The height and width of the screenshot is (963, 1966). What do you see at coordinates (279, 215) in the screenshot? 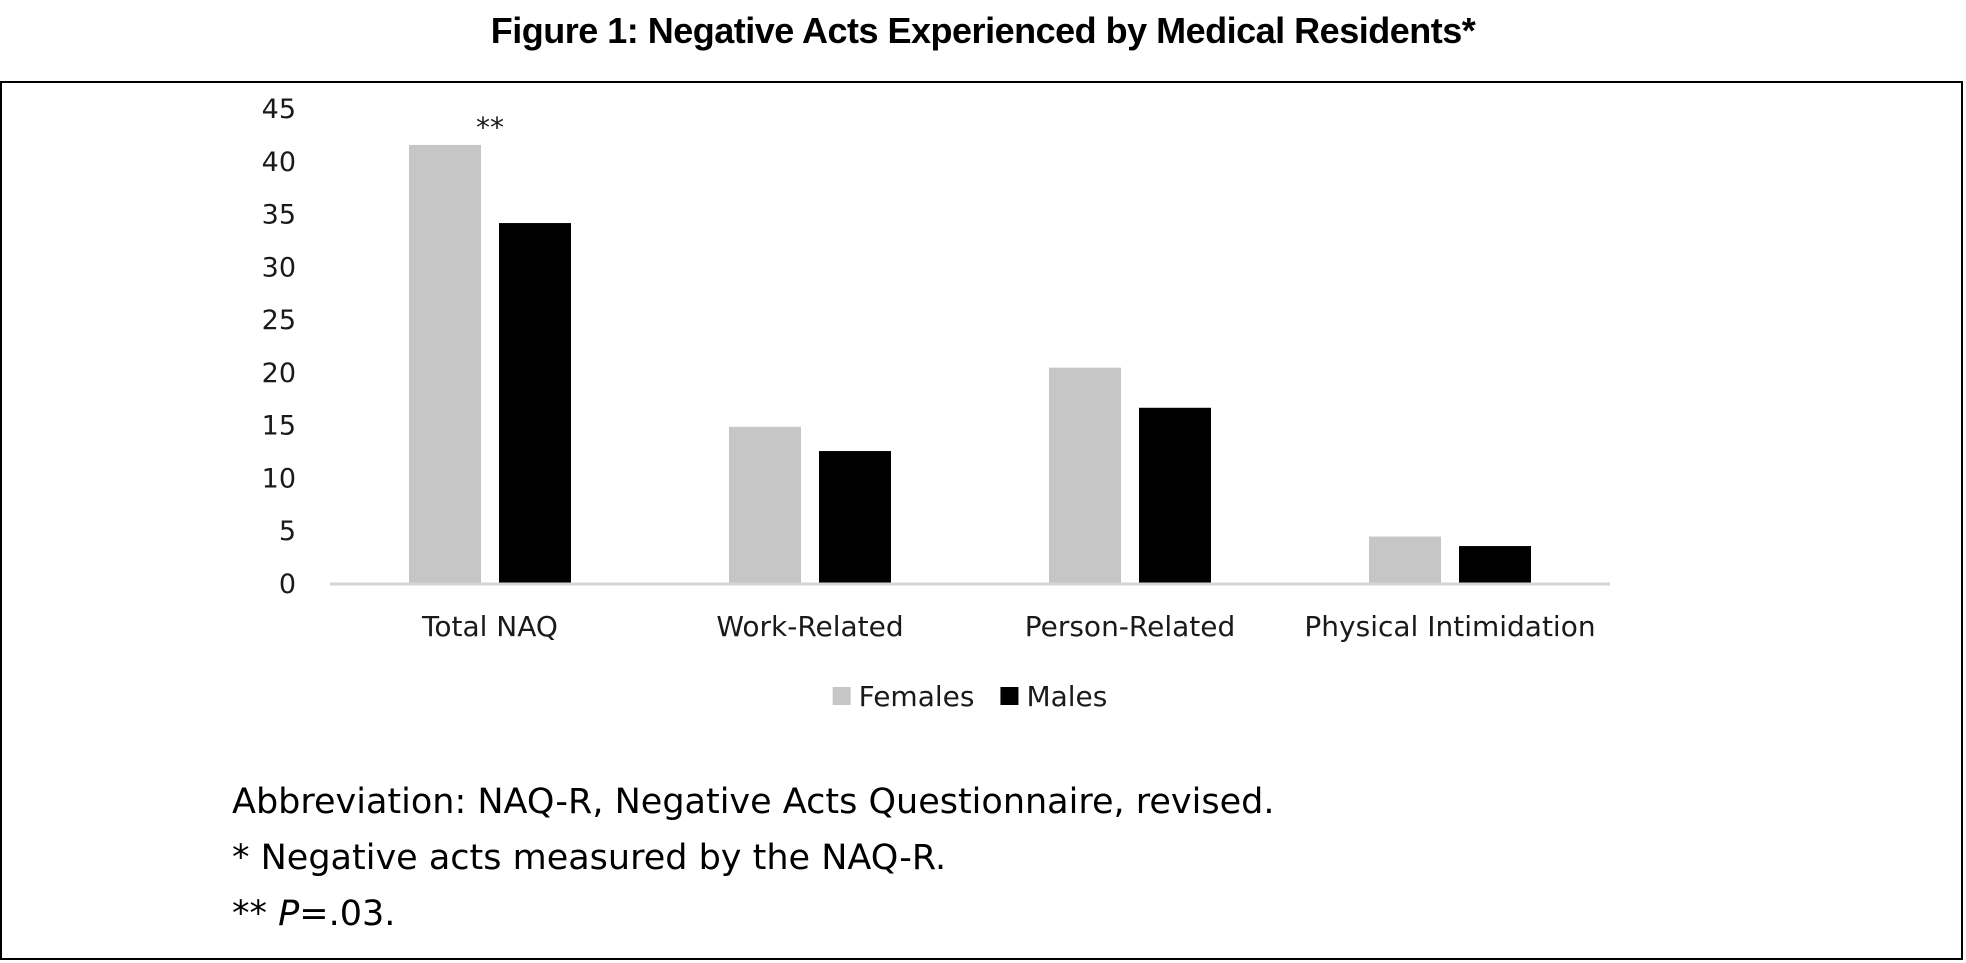
I see `y-tick-label: 35` at bounding box center [279, 215].